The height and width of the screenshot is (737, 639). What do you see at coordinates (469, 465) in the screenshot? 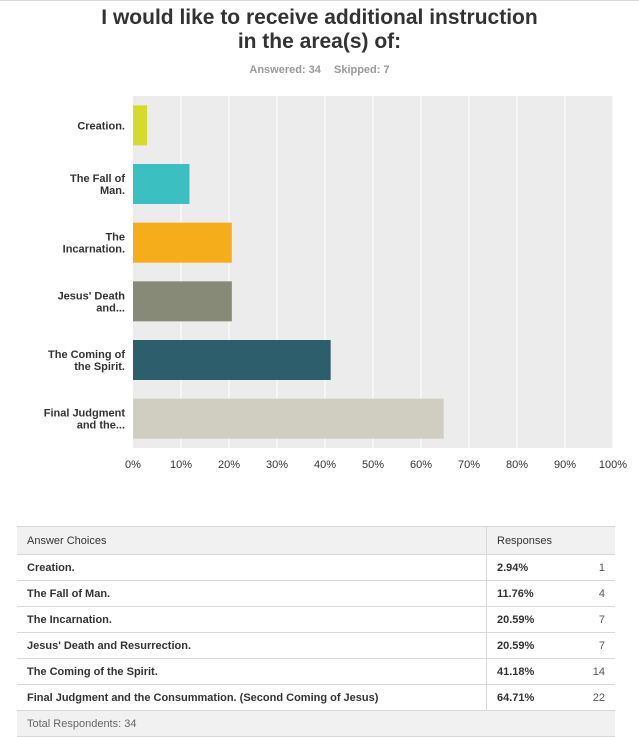
I see `x-tick-label: 70%` at bounding box center [469, 465].